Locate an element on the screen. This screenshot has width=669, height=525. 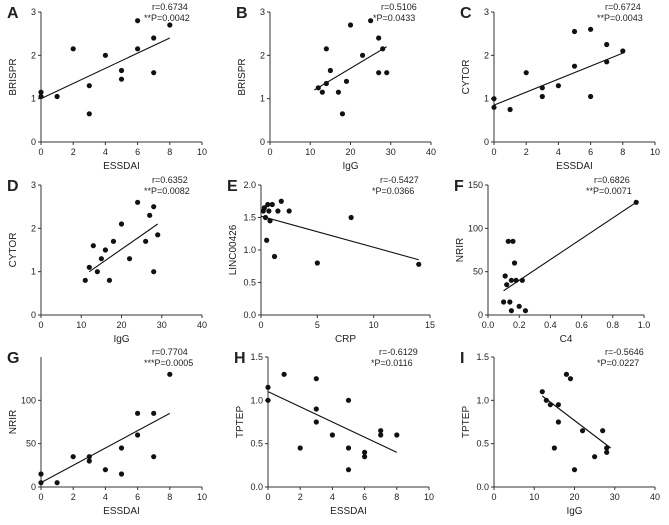
panel-letter: I is located at coordinates (462, 358).